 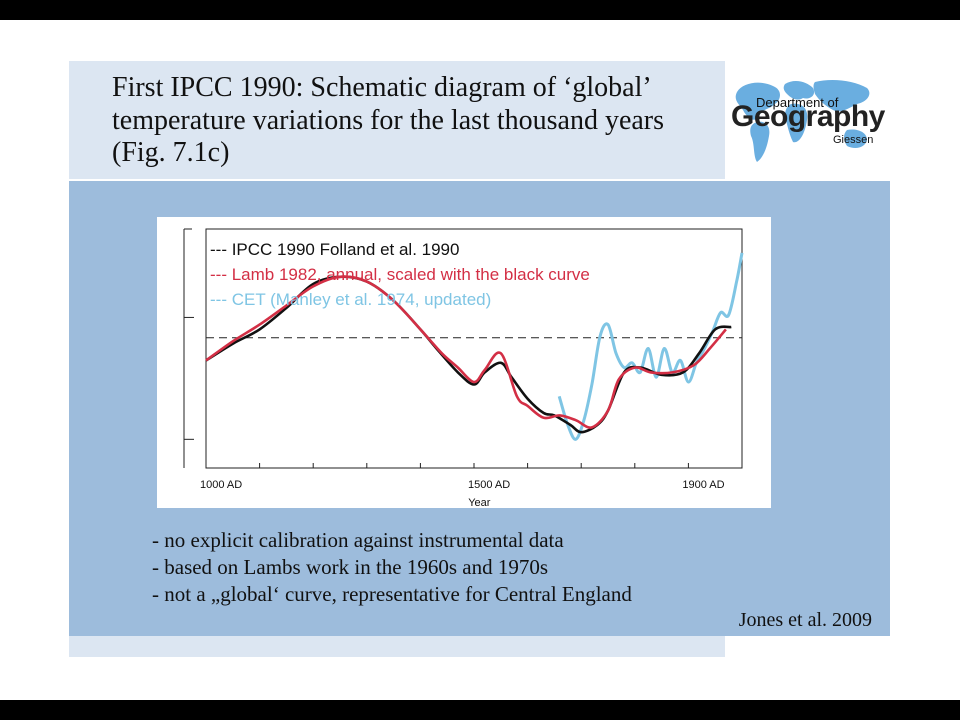 What do you see at coordinates (489, 485) in the screenshot?
I see `x-tick-label: 1500 AD` at bounding box center [489, 485].